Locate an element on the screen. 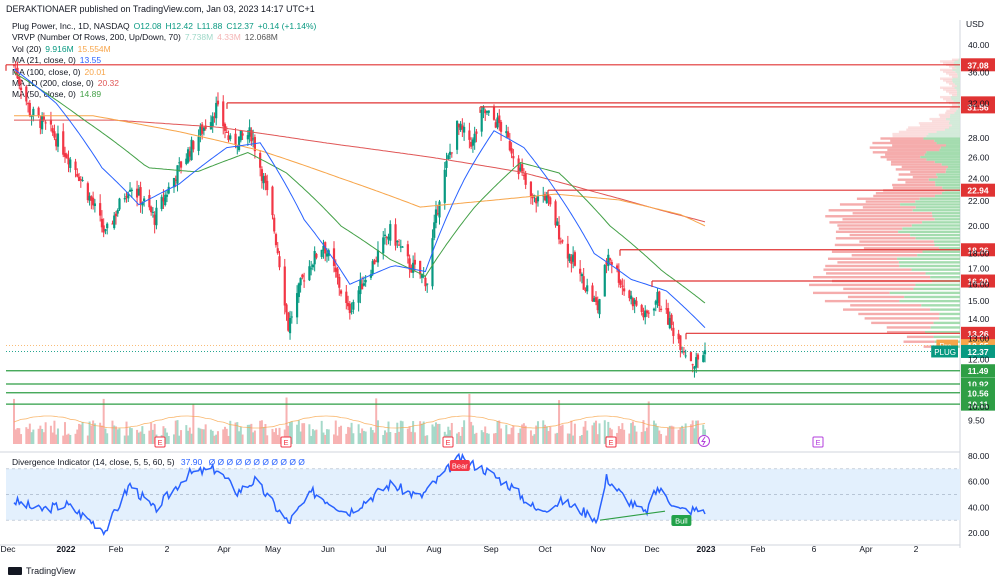  oscillator-axis-tick: 20.00 is located at coordinates (979, 533).